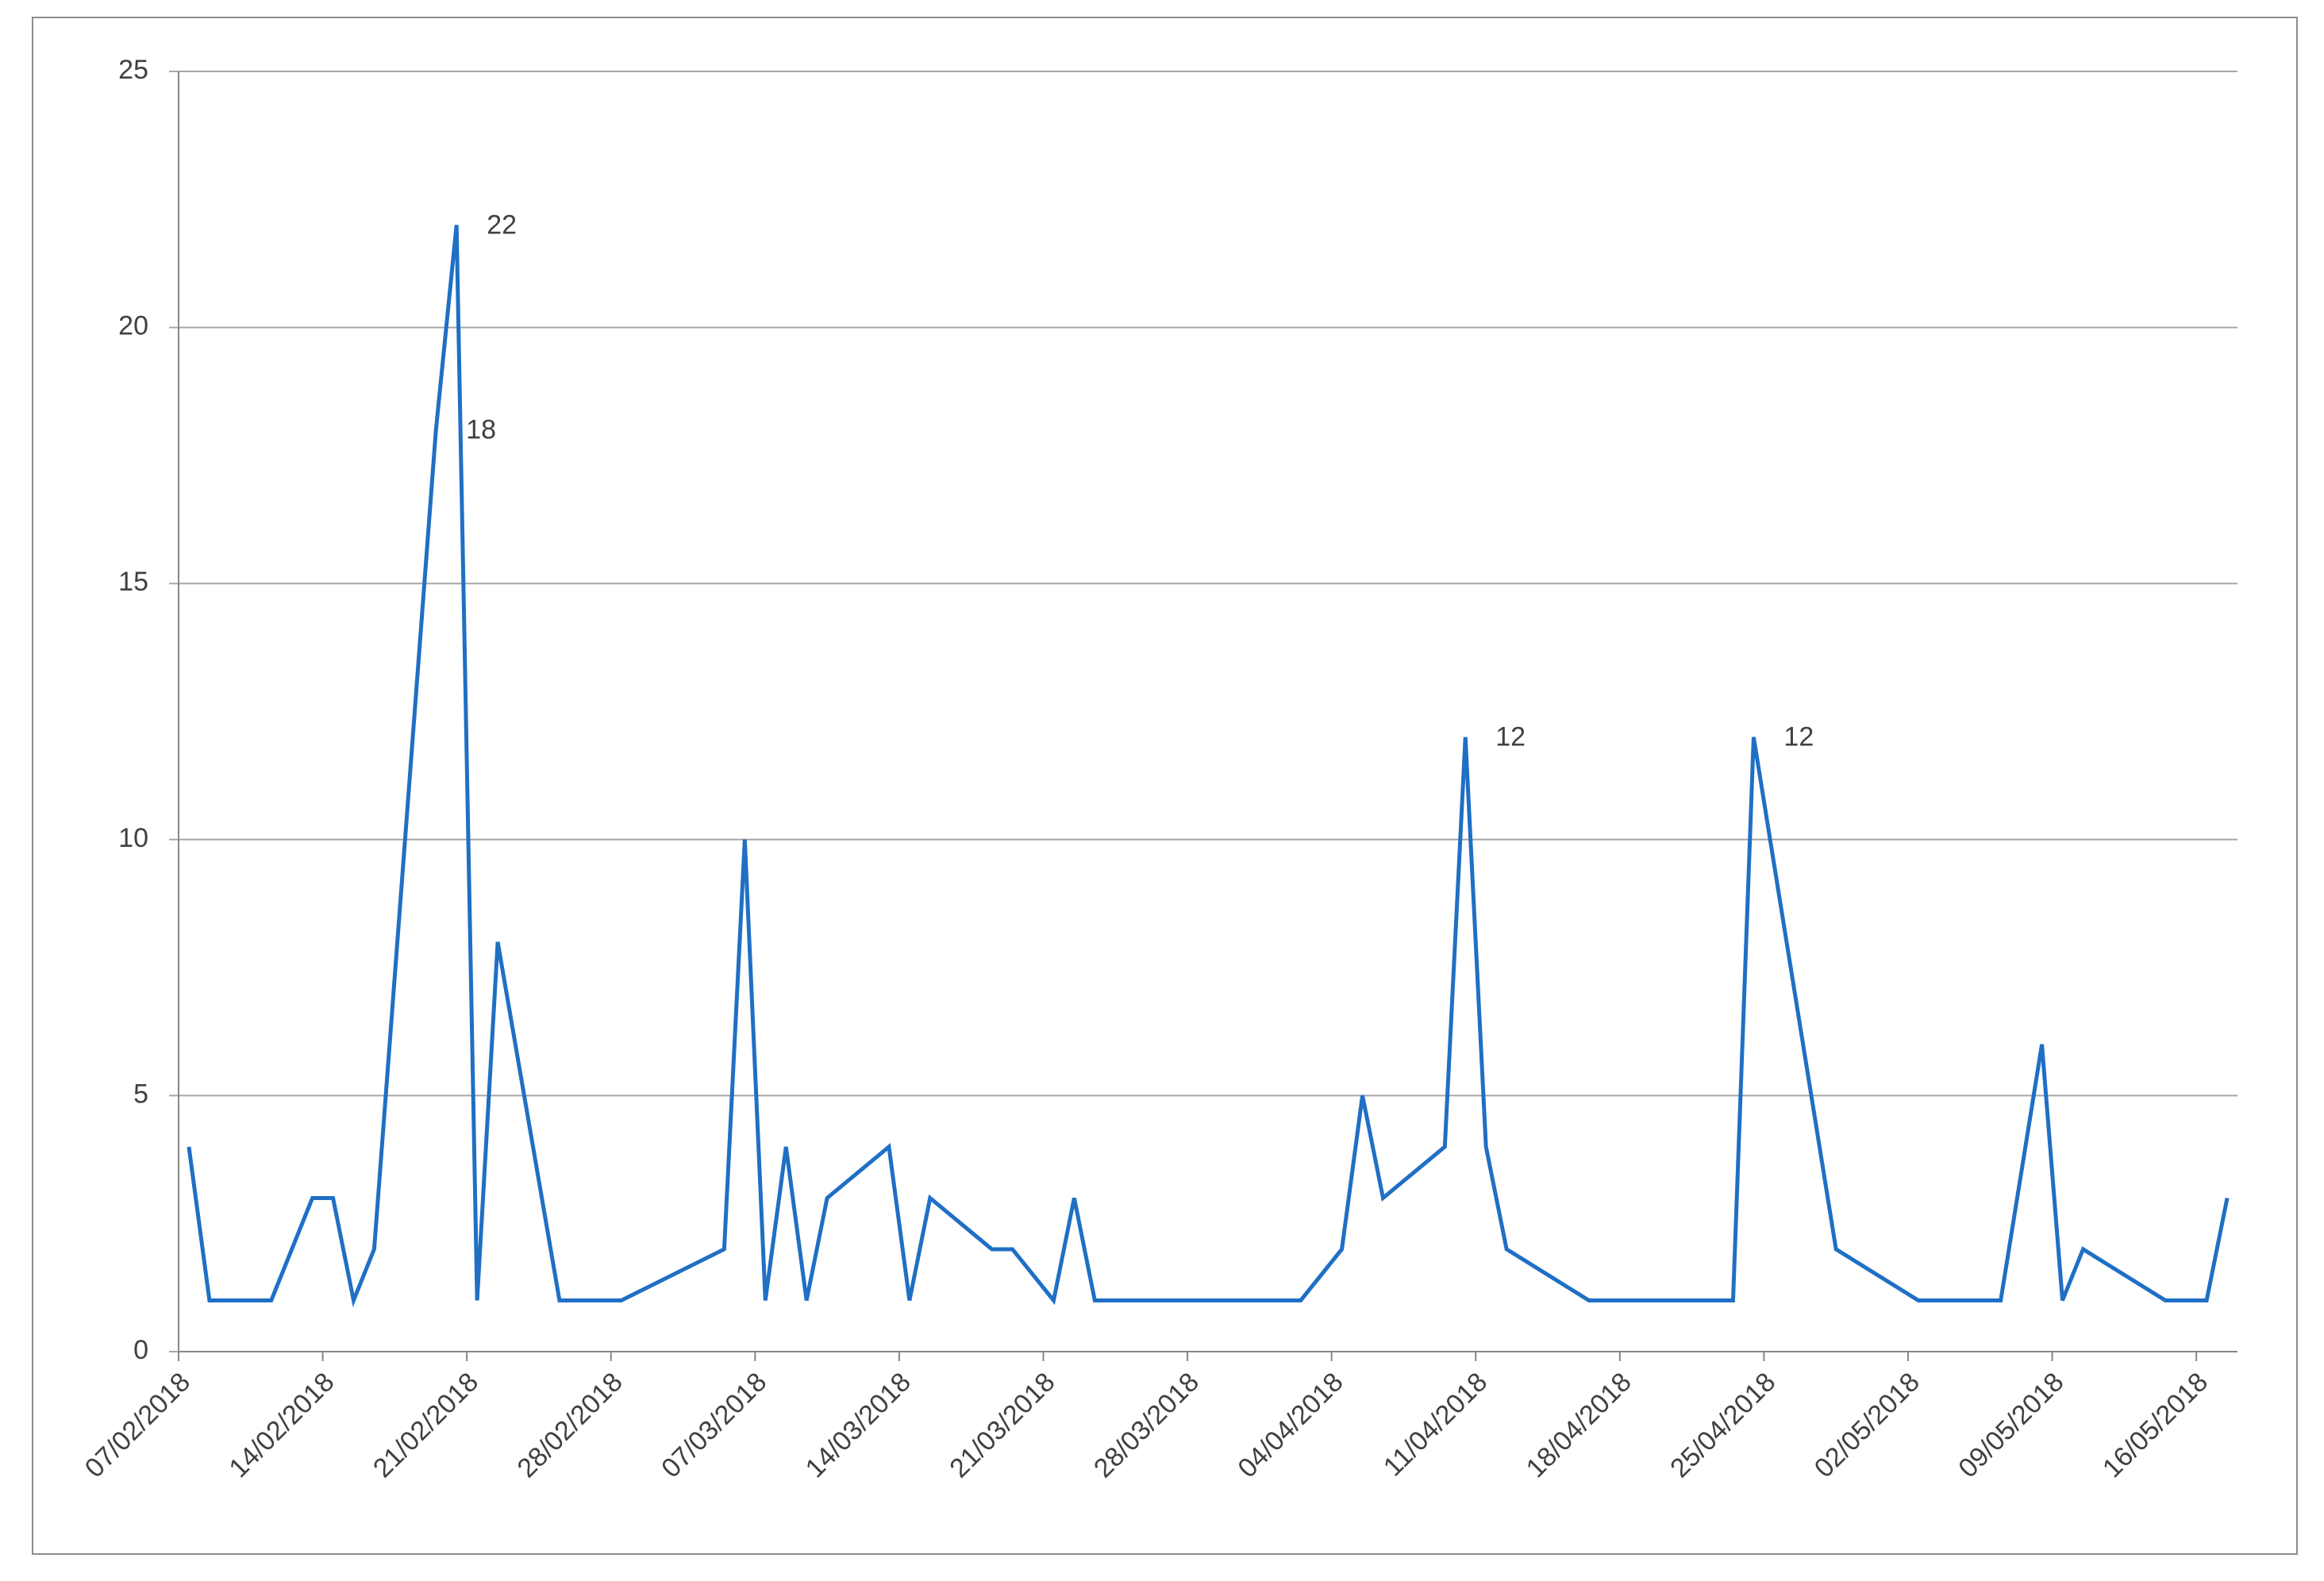  What do you see at coordinates (481, 430) in the screenshot?
I see `data-label: 18` at bounding box center [481, 430].